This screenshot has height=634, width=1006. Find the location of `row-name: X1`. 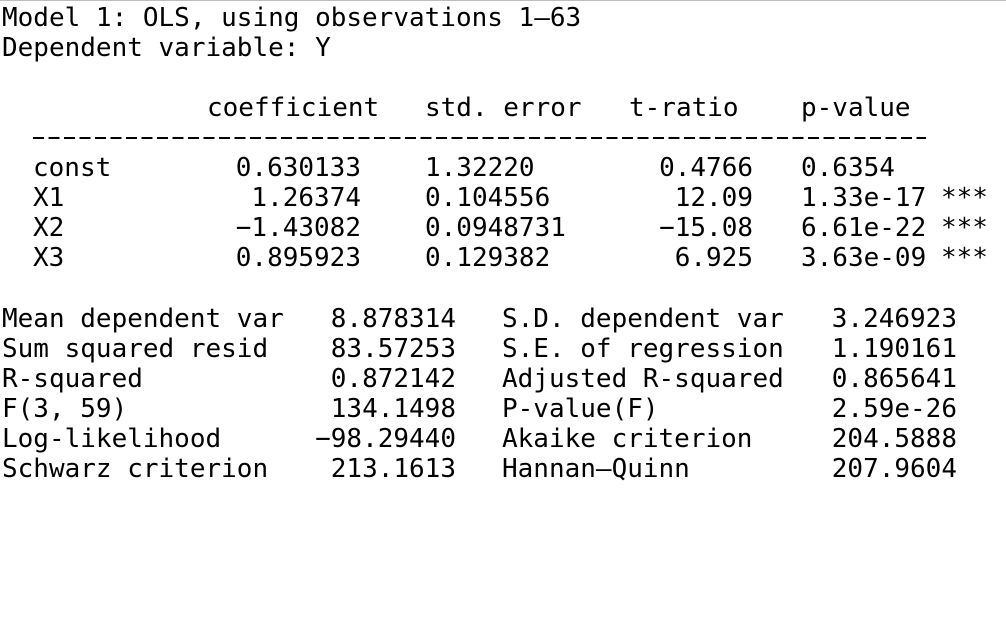

row-name: X1 is located at coordinates (49, 198).